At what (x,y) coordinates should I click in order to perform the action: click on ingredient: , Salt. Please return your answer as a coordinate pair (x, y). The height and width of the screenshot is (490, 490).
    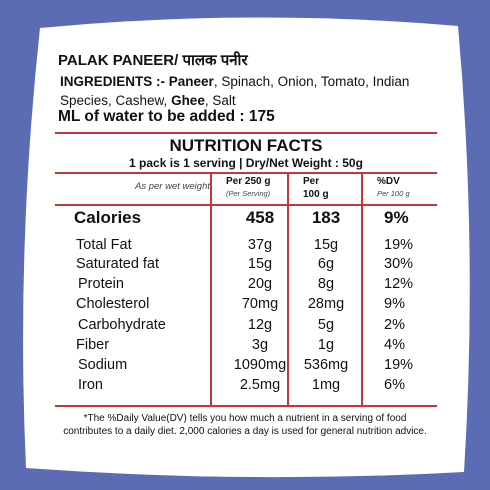
    Looking at the image, I should click on (220, 100).